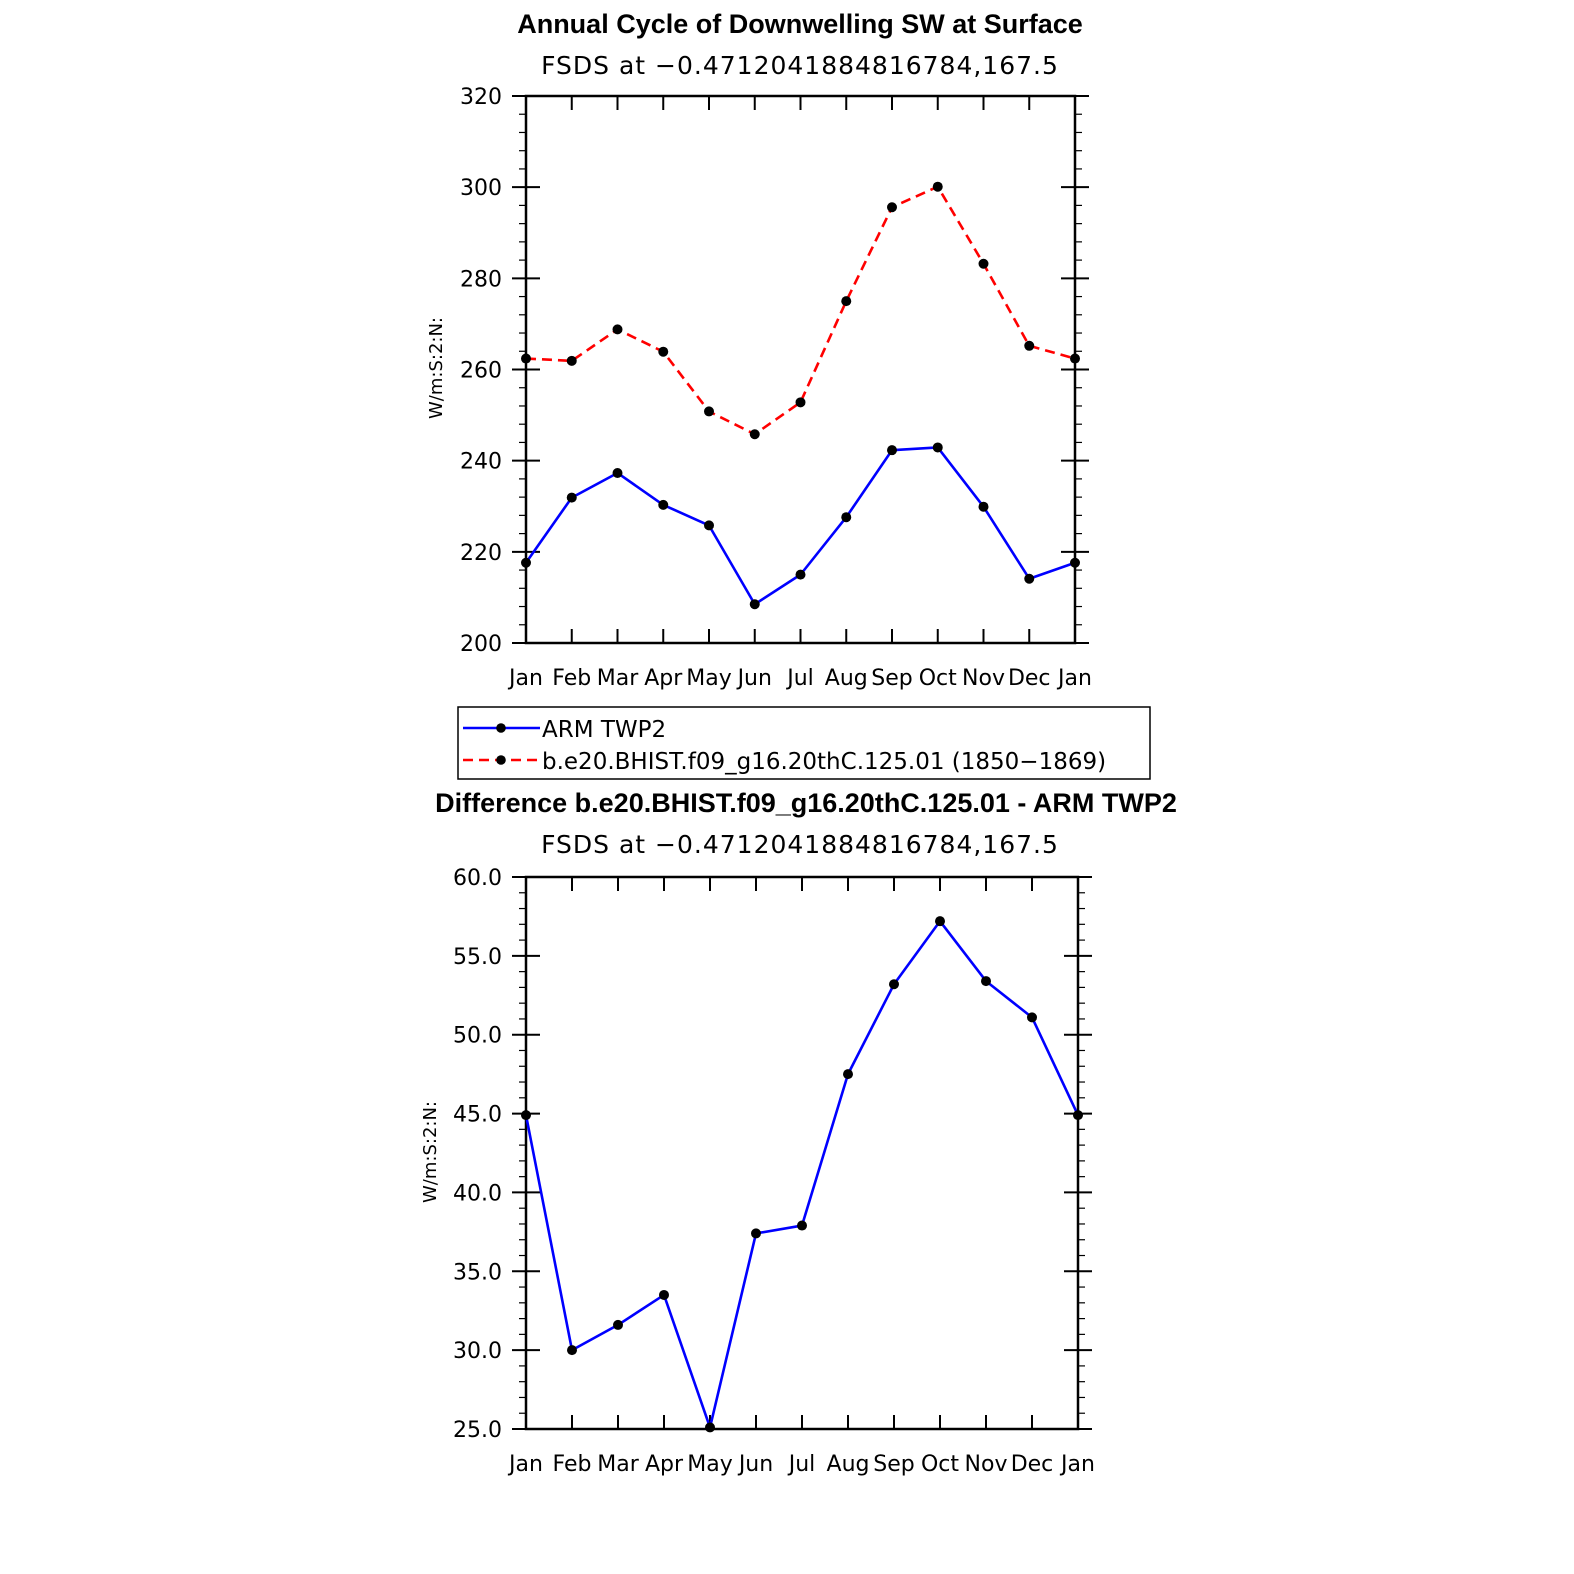  Describe the element at coordinates (800, 65) in the screenshot. I see `top-chart-subtitle: FSDS at −0.4712041884816784,167.5` at that location.